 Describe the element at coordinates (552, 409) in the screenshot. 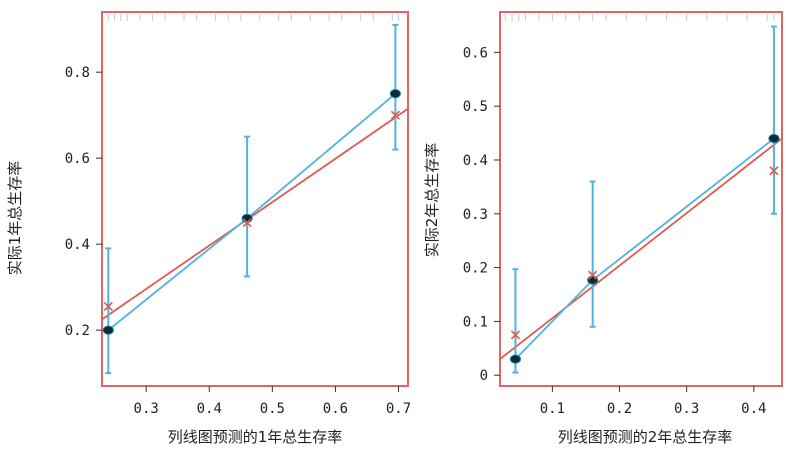

I see `x-tick-label: 0.1` at that location.